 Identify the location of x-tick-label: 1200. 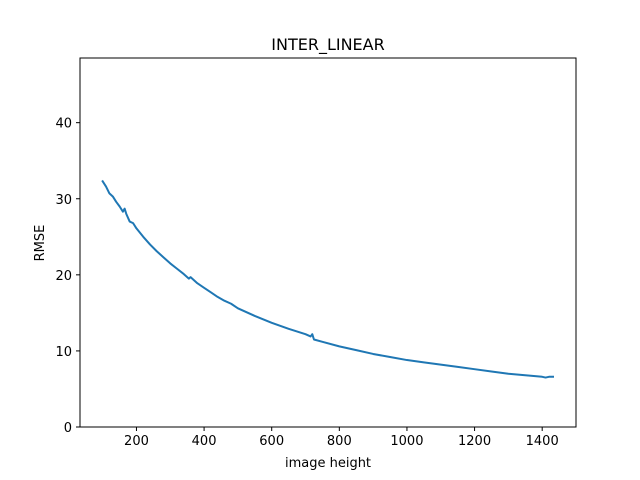
(474, 441).